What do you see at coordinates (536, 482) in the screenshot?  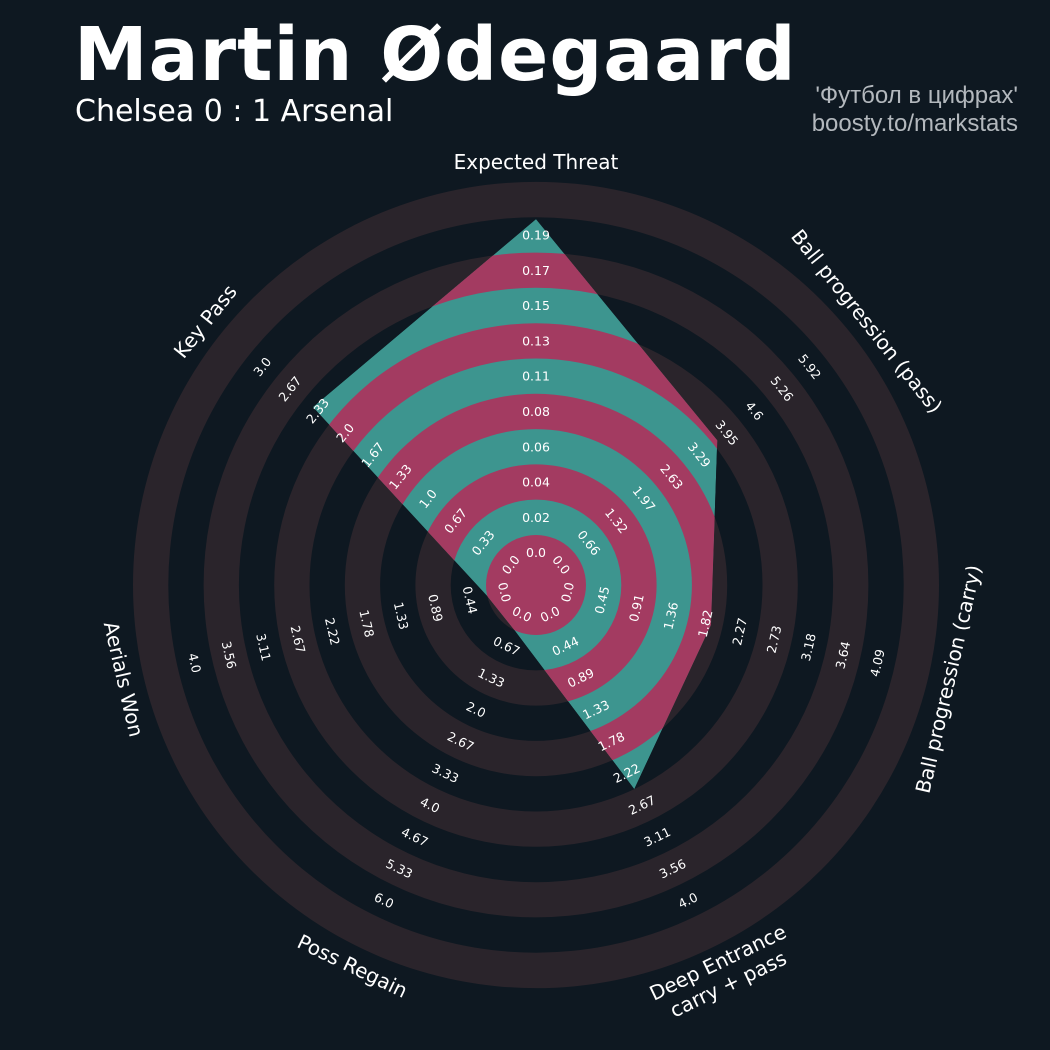 I see `tick-label: 0.04` at bounding box center [536, 482].